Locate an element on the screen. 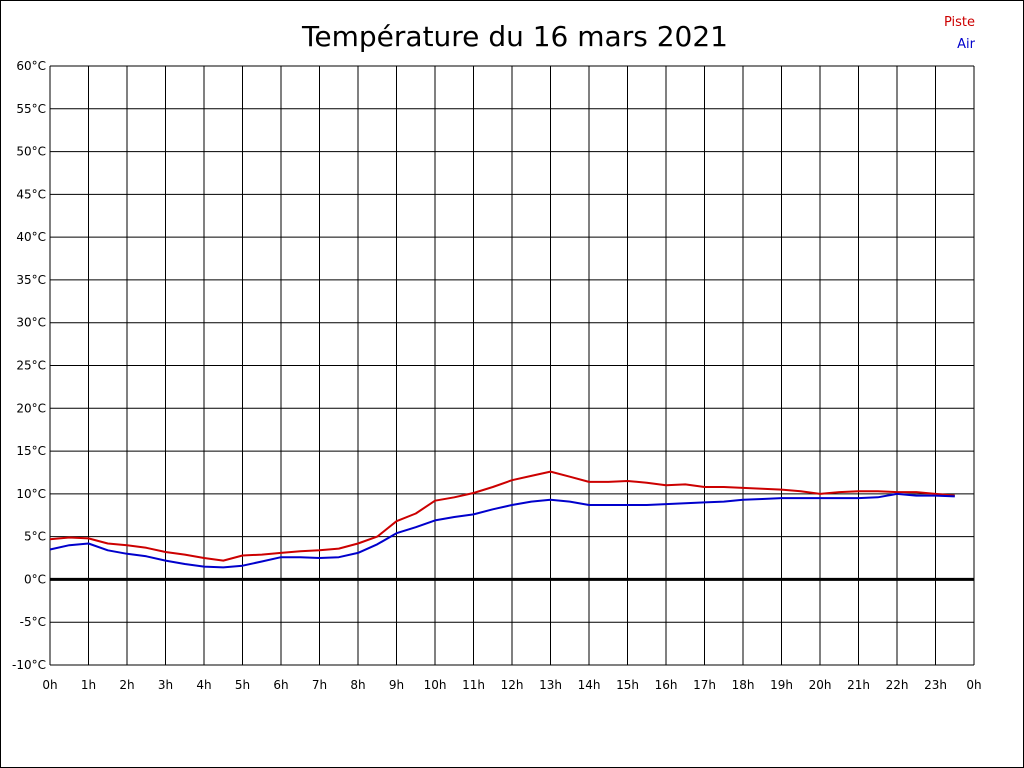  x-tick-label: 2h is located at coordinates (126, 685).